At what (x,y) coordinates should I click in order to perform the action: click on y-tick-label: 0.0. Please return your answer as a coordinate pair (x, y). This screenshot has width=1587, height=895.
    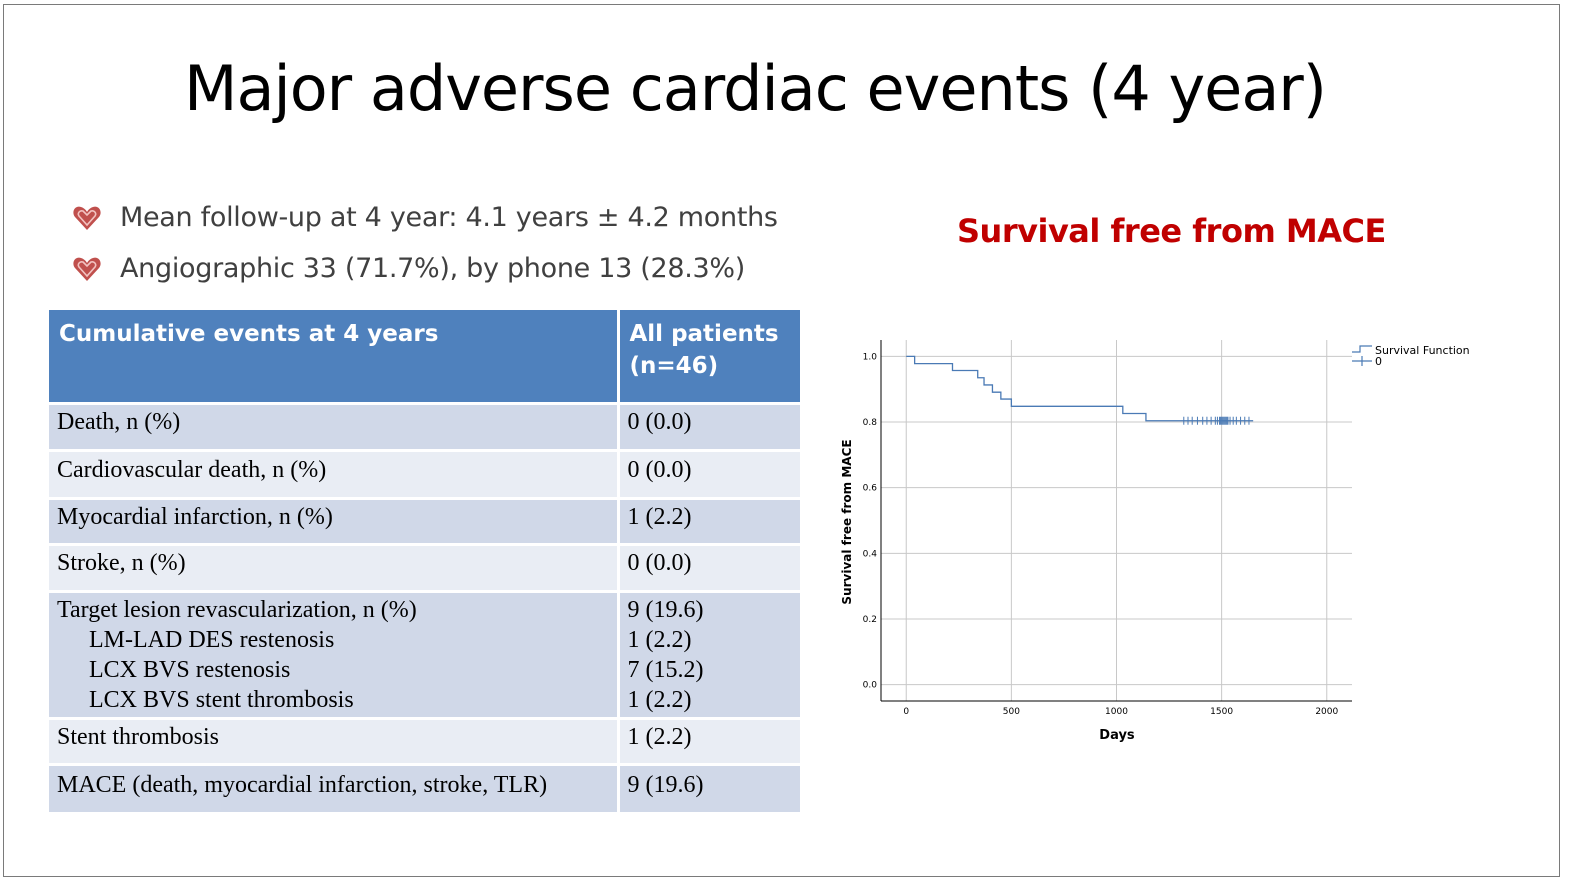
    Looking at the image, I should click on (870, 686).